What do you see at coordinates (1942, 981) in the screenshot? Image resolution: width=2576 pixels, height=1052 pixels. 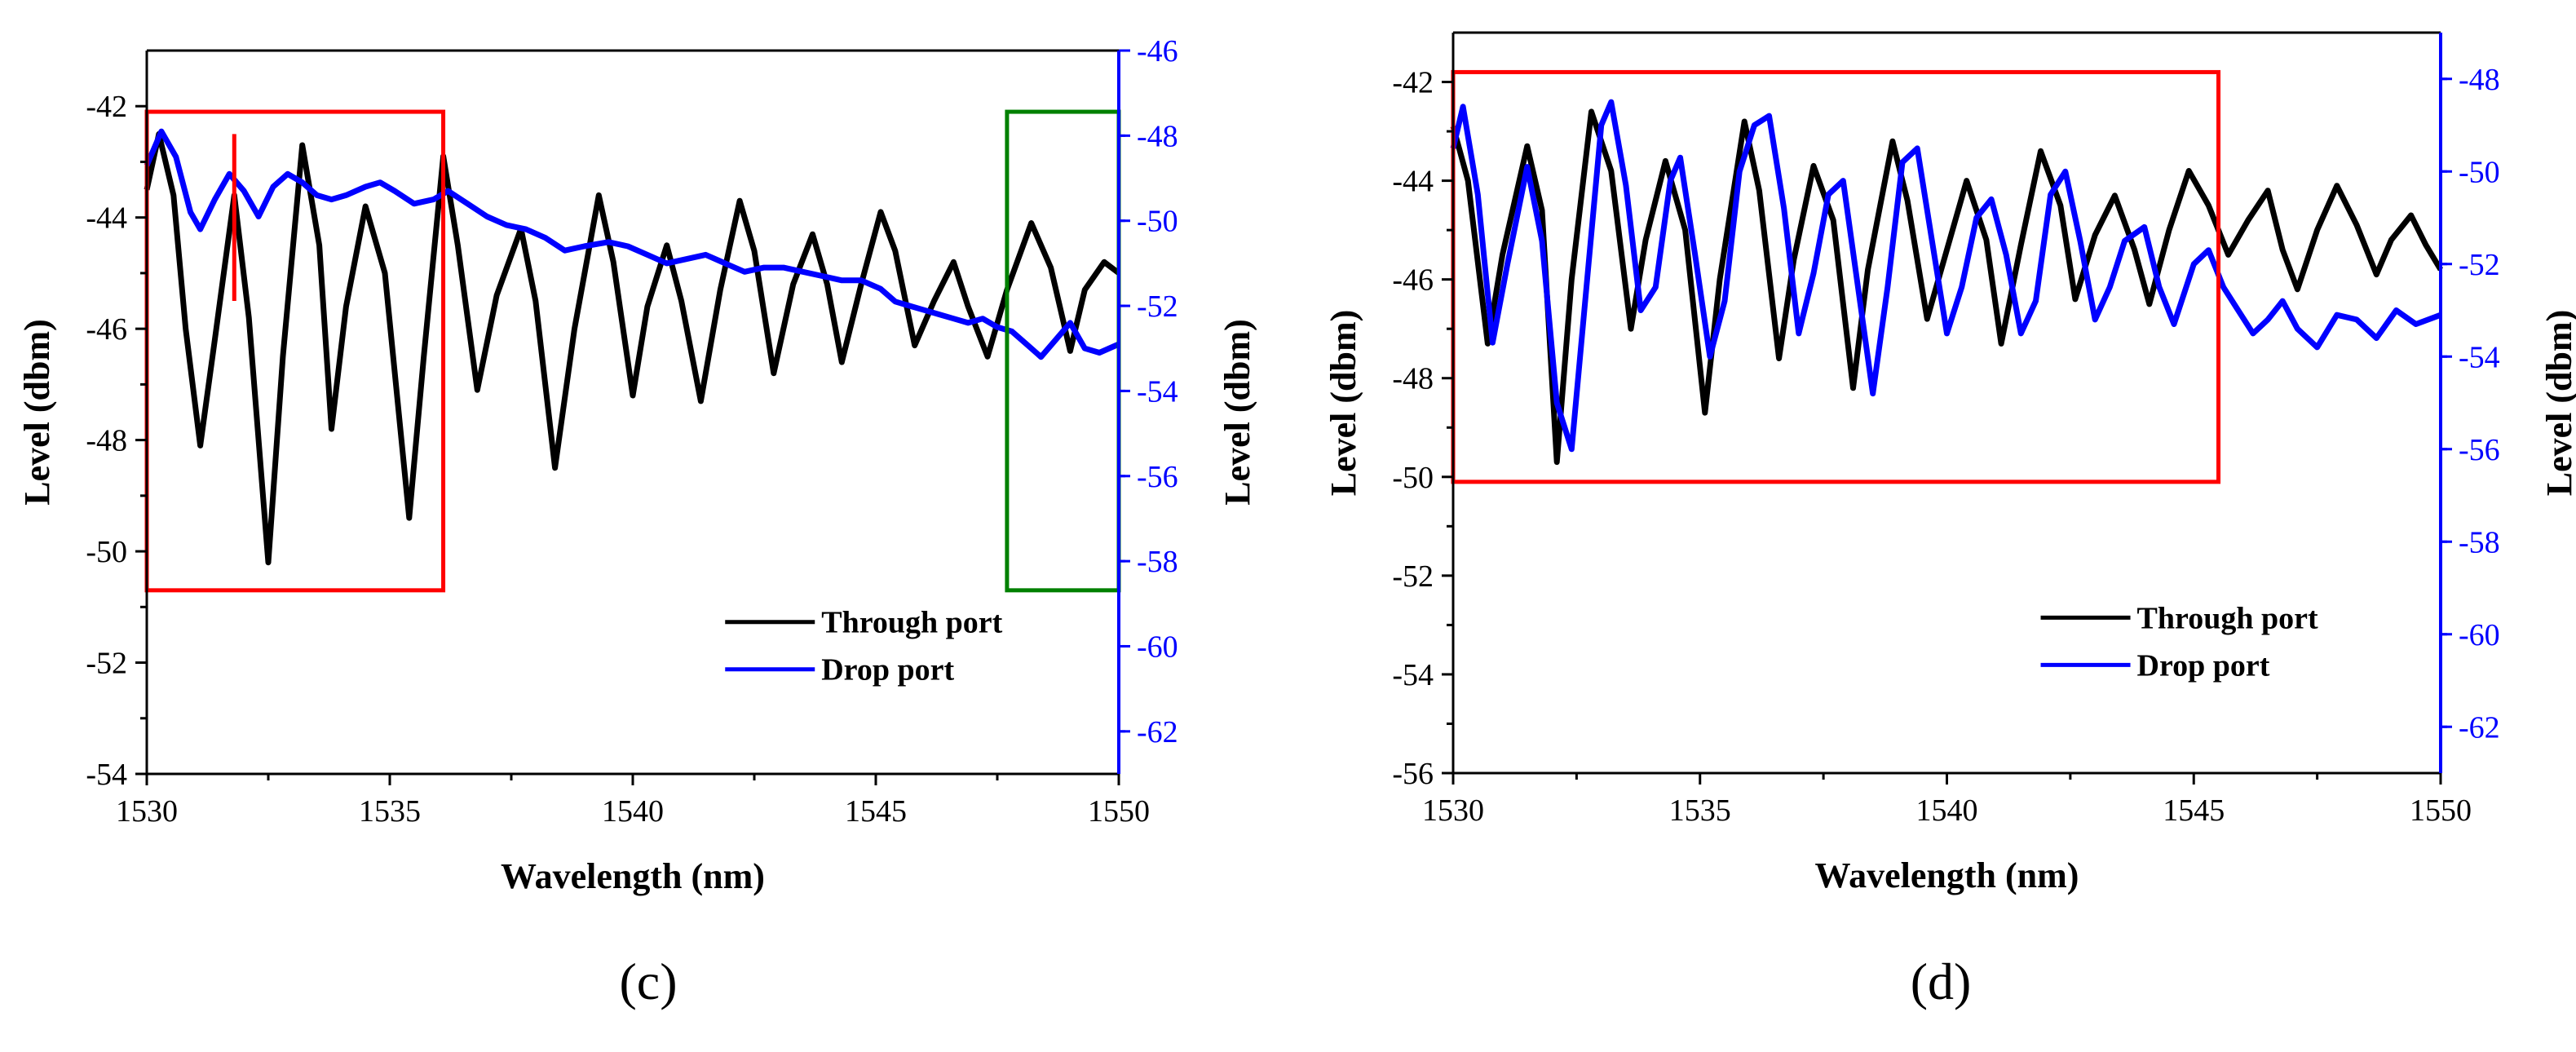 I see `panel-label-d: (d)` at bounding box center [1942, 981].